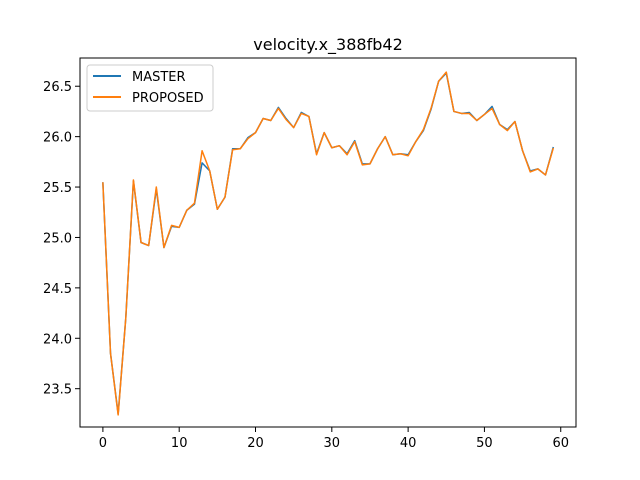 The height and width of the screenshot is (480, 640). I want to click on chart-title: velocity.x_388fb42, so click(328, 45).